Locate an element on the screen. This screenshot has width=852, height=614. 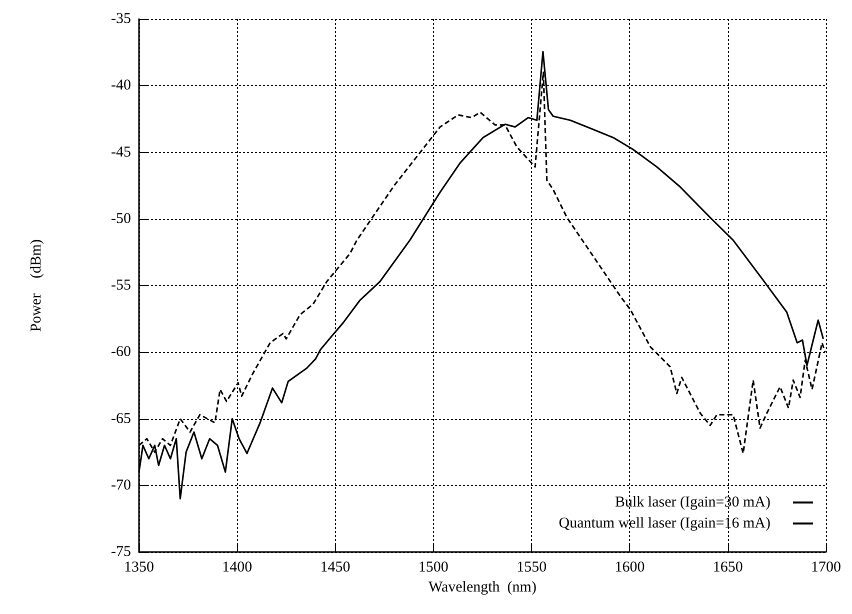
y-tick-label: -65 is located at coordinates (121, 418).